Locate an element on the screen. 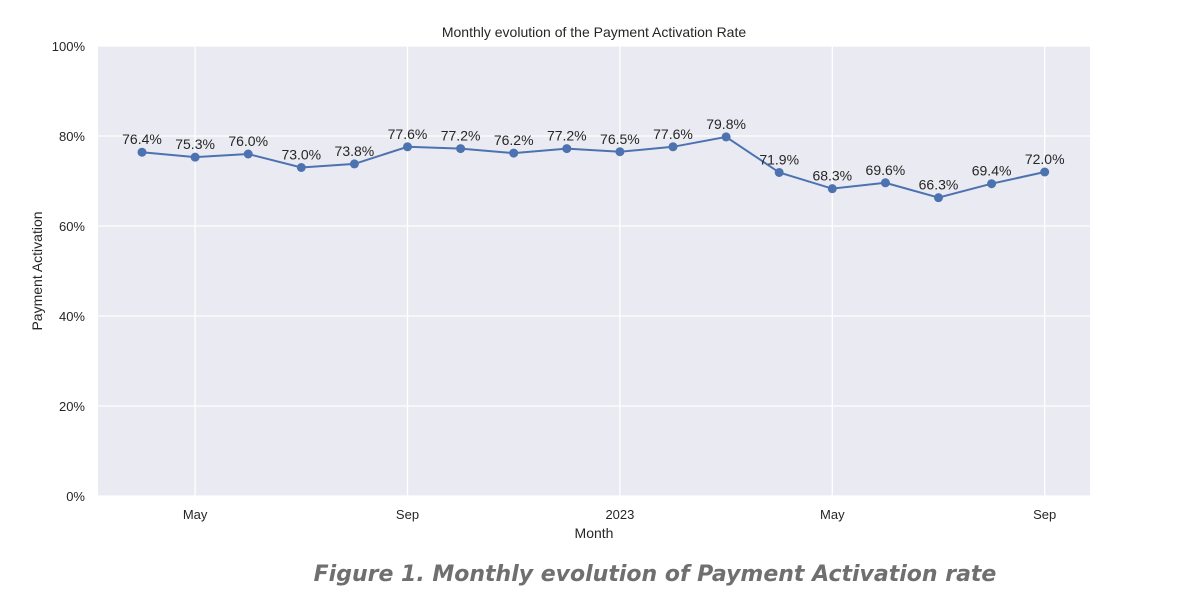 The image size is (1186, 616). data-label: 76.4% is located at coordinates (142, 139).